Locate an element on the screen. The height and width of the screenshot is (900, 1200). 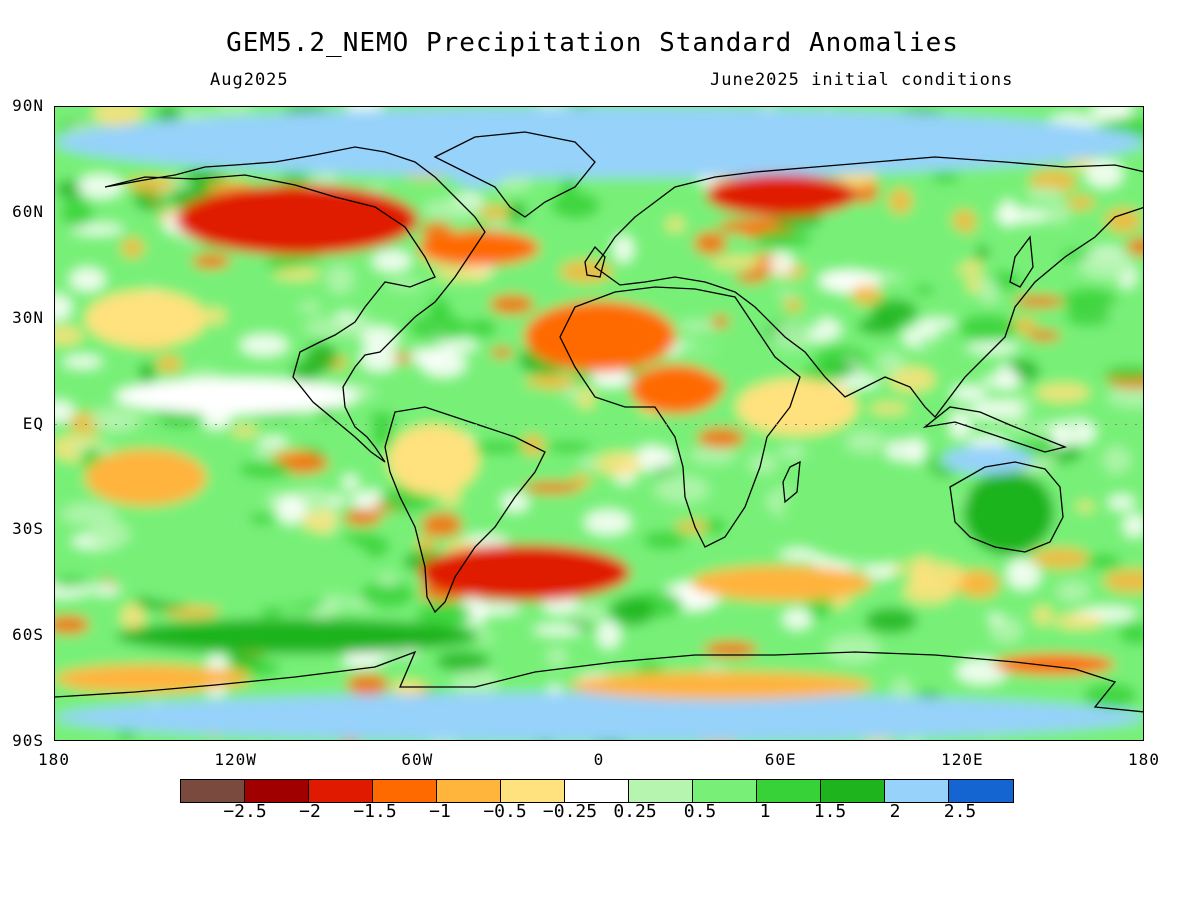
colorbar-tick-label: 2.5 is located at coordinates (960, 811).